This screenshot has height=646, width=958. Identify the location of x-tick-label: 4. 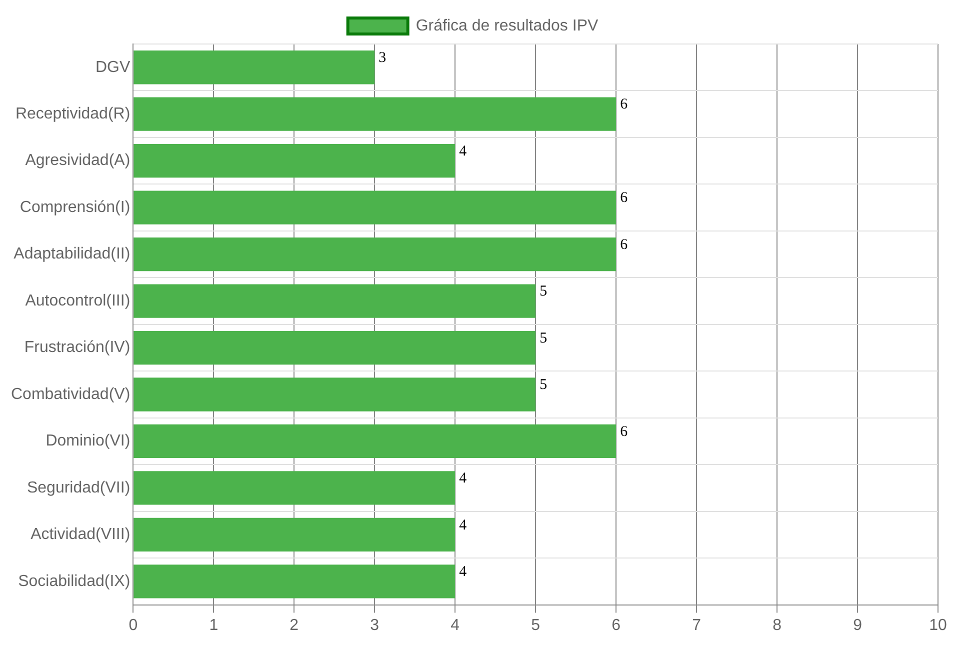
(455, 625).